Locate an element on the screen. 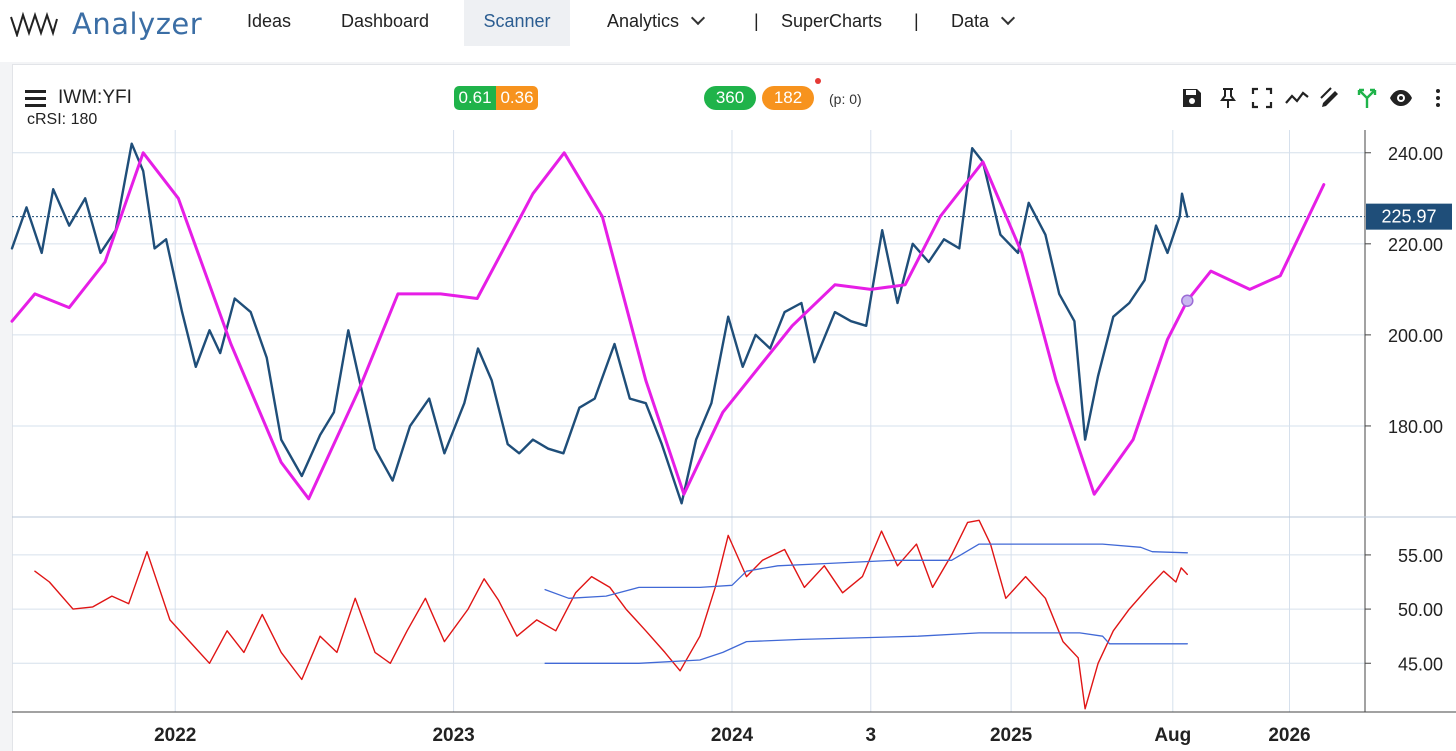 The height and width of the screenshot is (751, 1456). nav-analytics-label: Analytics is located at coordinates (643, 21).